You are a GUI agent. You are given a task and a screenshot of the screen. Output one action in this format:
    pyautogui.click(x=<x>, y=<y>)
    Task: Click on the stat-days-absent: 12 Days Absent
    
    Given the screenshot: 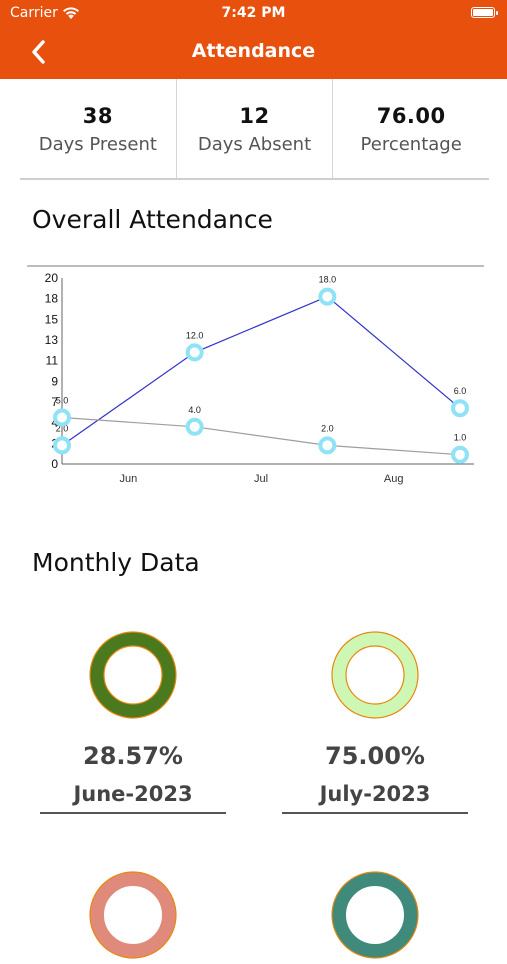 What is the action you would take?
    pyautogui.click(x=254, y=128)
    